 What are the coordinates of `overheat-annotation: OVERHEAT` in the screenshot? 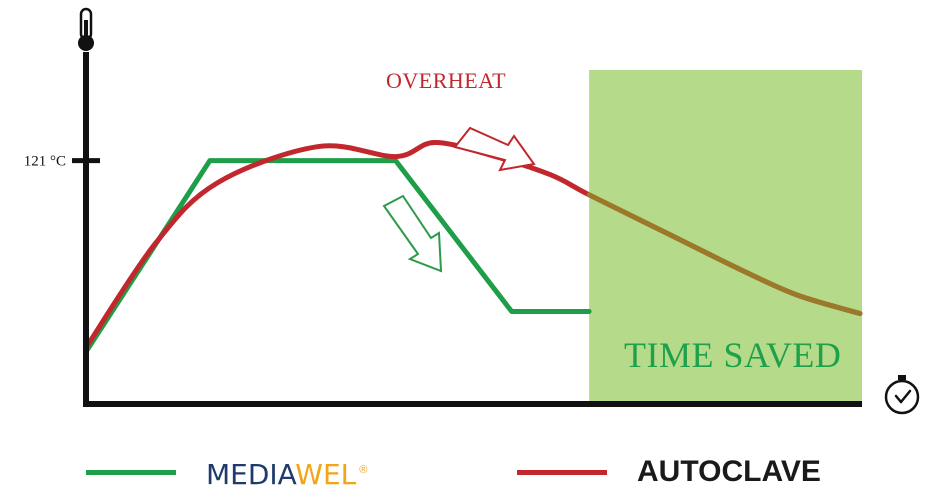 It's located at (446, 80).